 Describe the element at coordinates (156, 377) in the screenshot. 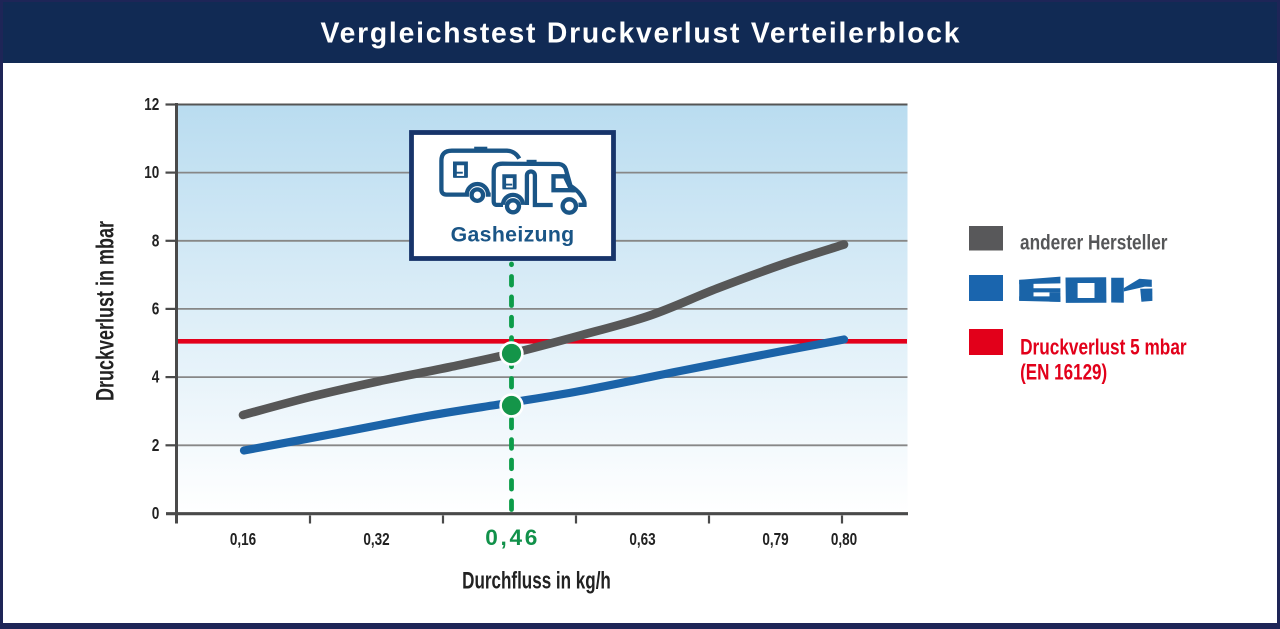

I see `svg-text: 4` at that location.